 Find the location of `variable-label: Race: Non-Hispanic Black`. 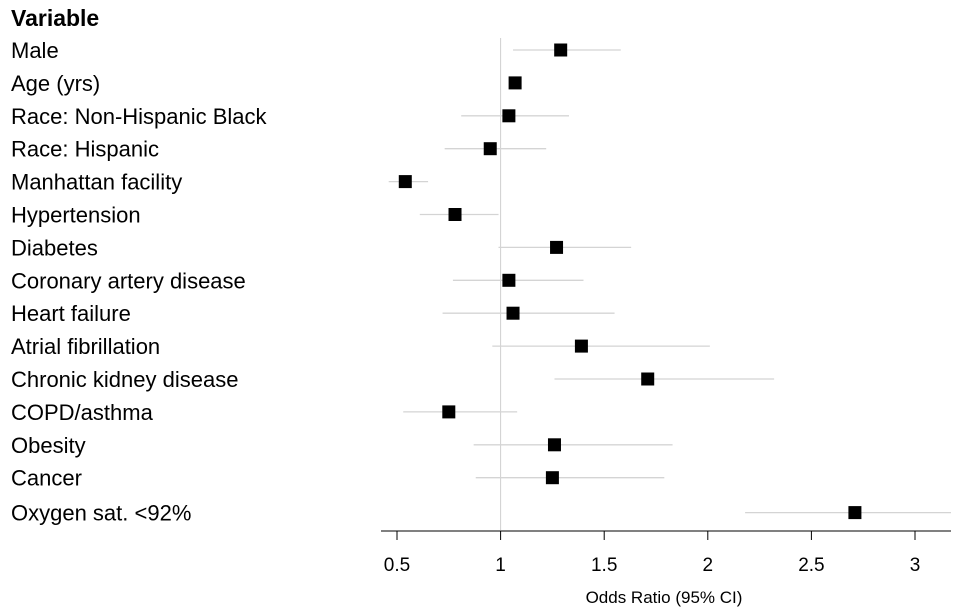

variable-label: Race: Non-Hispanic Black is located at coordinates (139, 116).